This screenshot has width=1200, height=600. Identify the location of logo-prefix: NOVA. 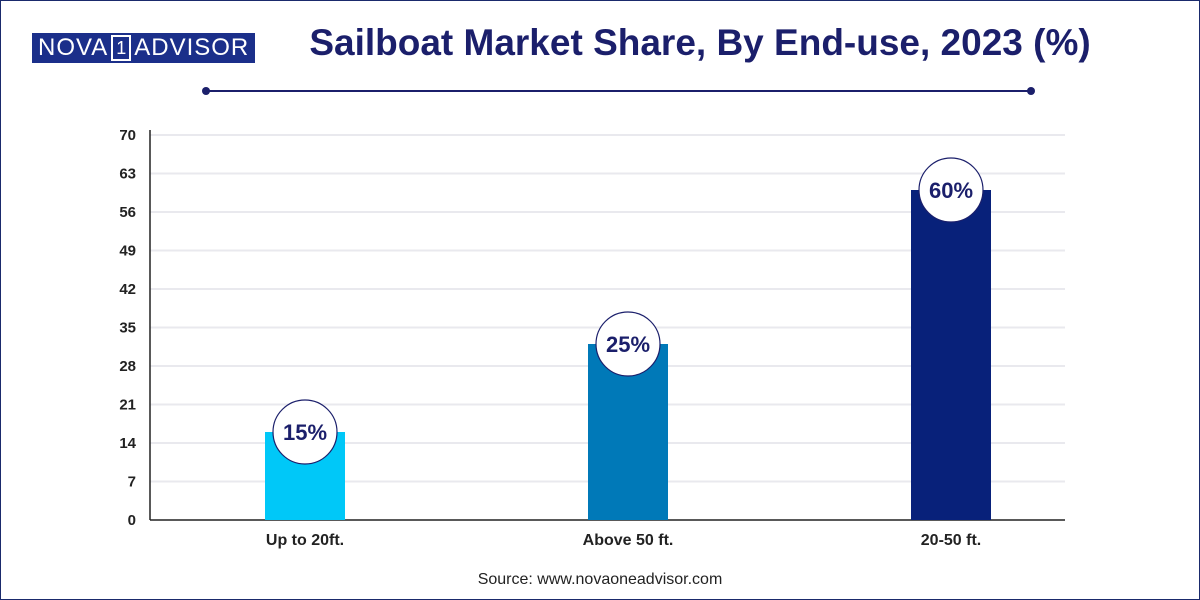
(73, 47).